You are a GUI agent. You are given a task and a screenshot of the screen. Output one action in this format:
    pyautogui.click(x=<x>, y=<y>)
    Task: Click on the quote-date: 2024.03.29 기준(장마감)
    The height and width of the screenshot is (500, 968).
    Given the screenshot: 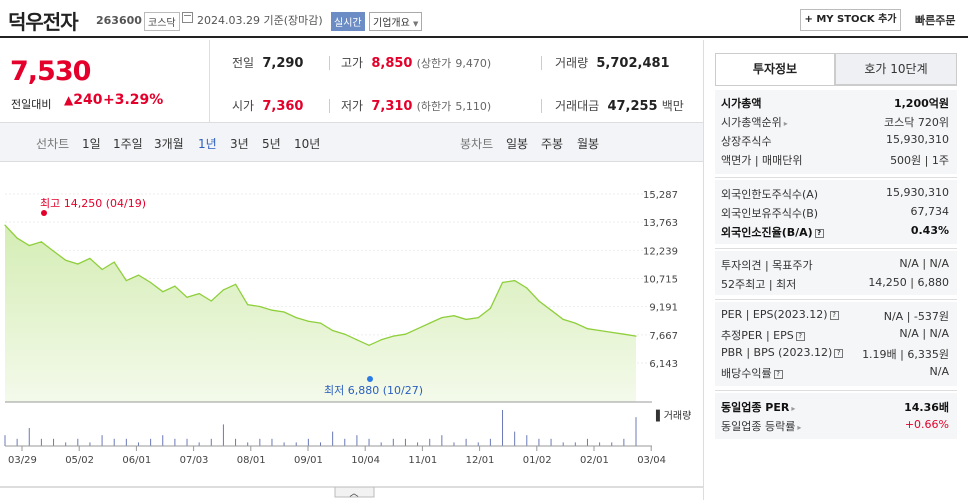 What is the action you would take?
    pyautogui.click(x=260, y=20)
    